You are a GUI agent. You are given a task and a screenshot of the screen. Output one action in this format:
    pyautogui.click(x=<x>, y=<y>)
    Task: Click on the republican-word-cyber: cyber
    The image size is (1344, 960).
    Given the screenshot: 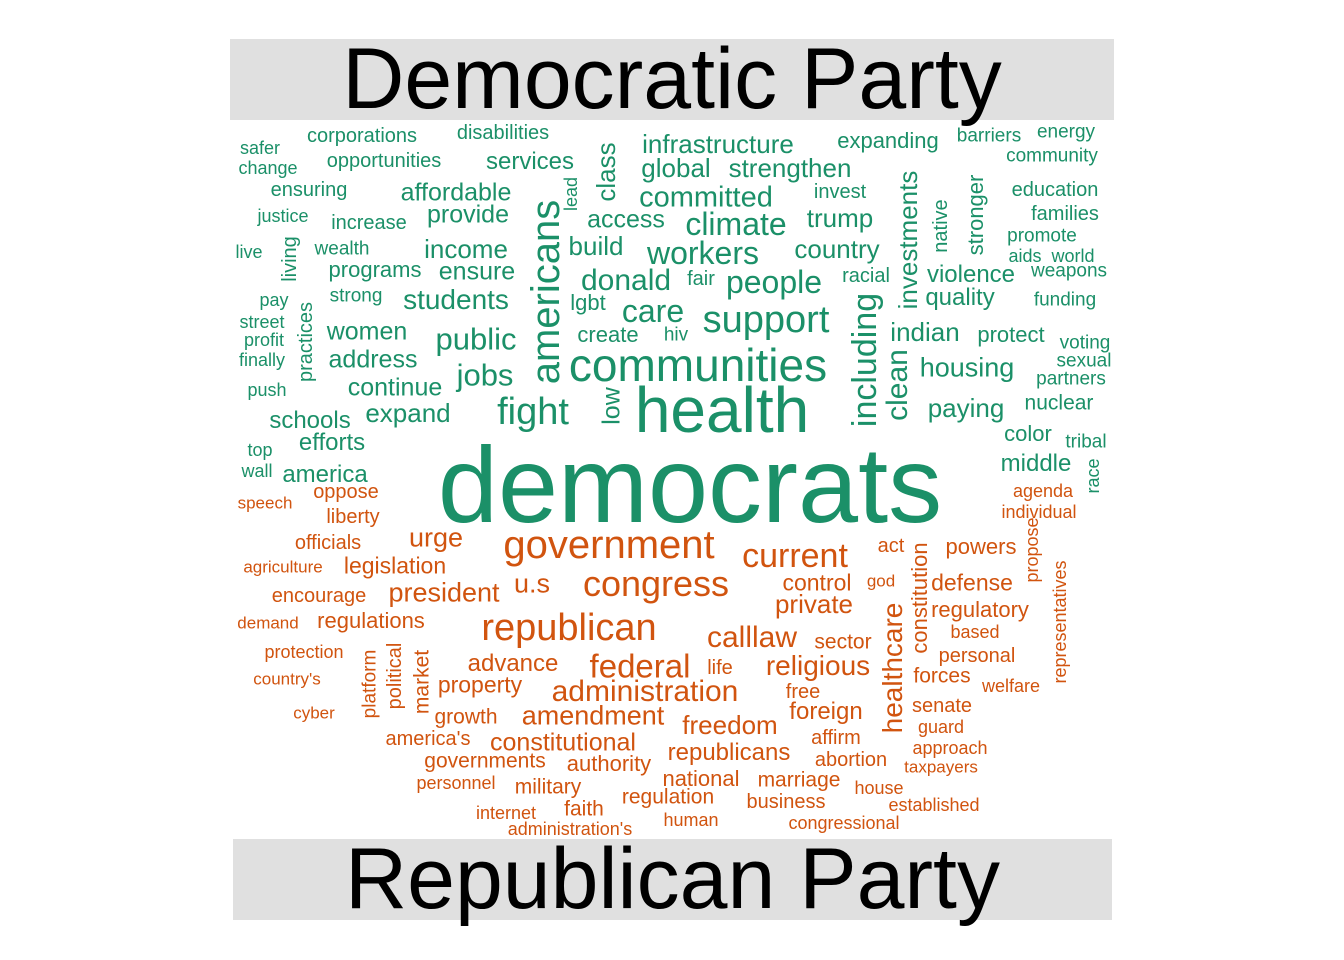 What is the action you would take?
    pyautogui.click(x=314, y=713)
    